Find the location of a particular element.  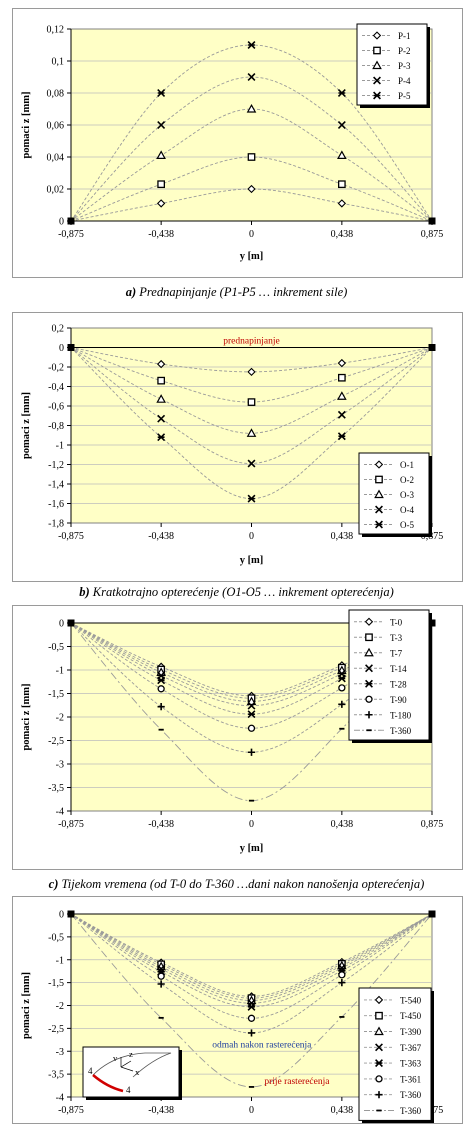

legend-label: T-28 is located at coordinates (398, 684).